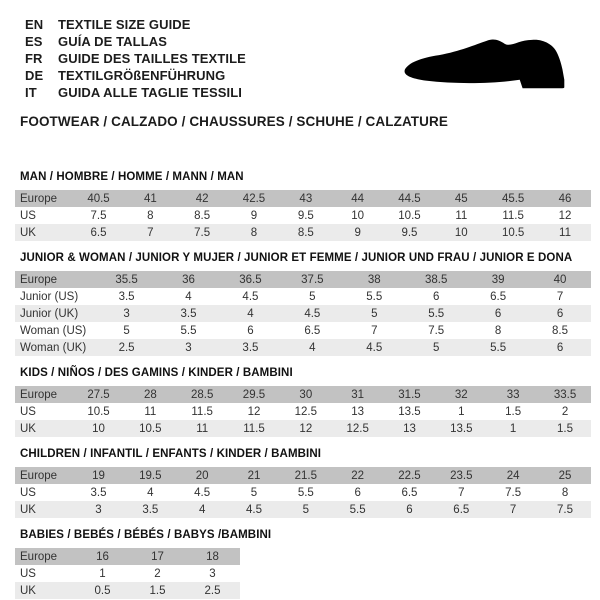 The image size is (600, 600). What do you see at coordinates (49, 313) in the screenshot?
I see `row-label: Junior (UK)` at bounding box center [49, 313].